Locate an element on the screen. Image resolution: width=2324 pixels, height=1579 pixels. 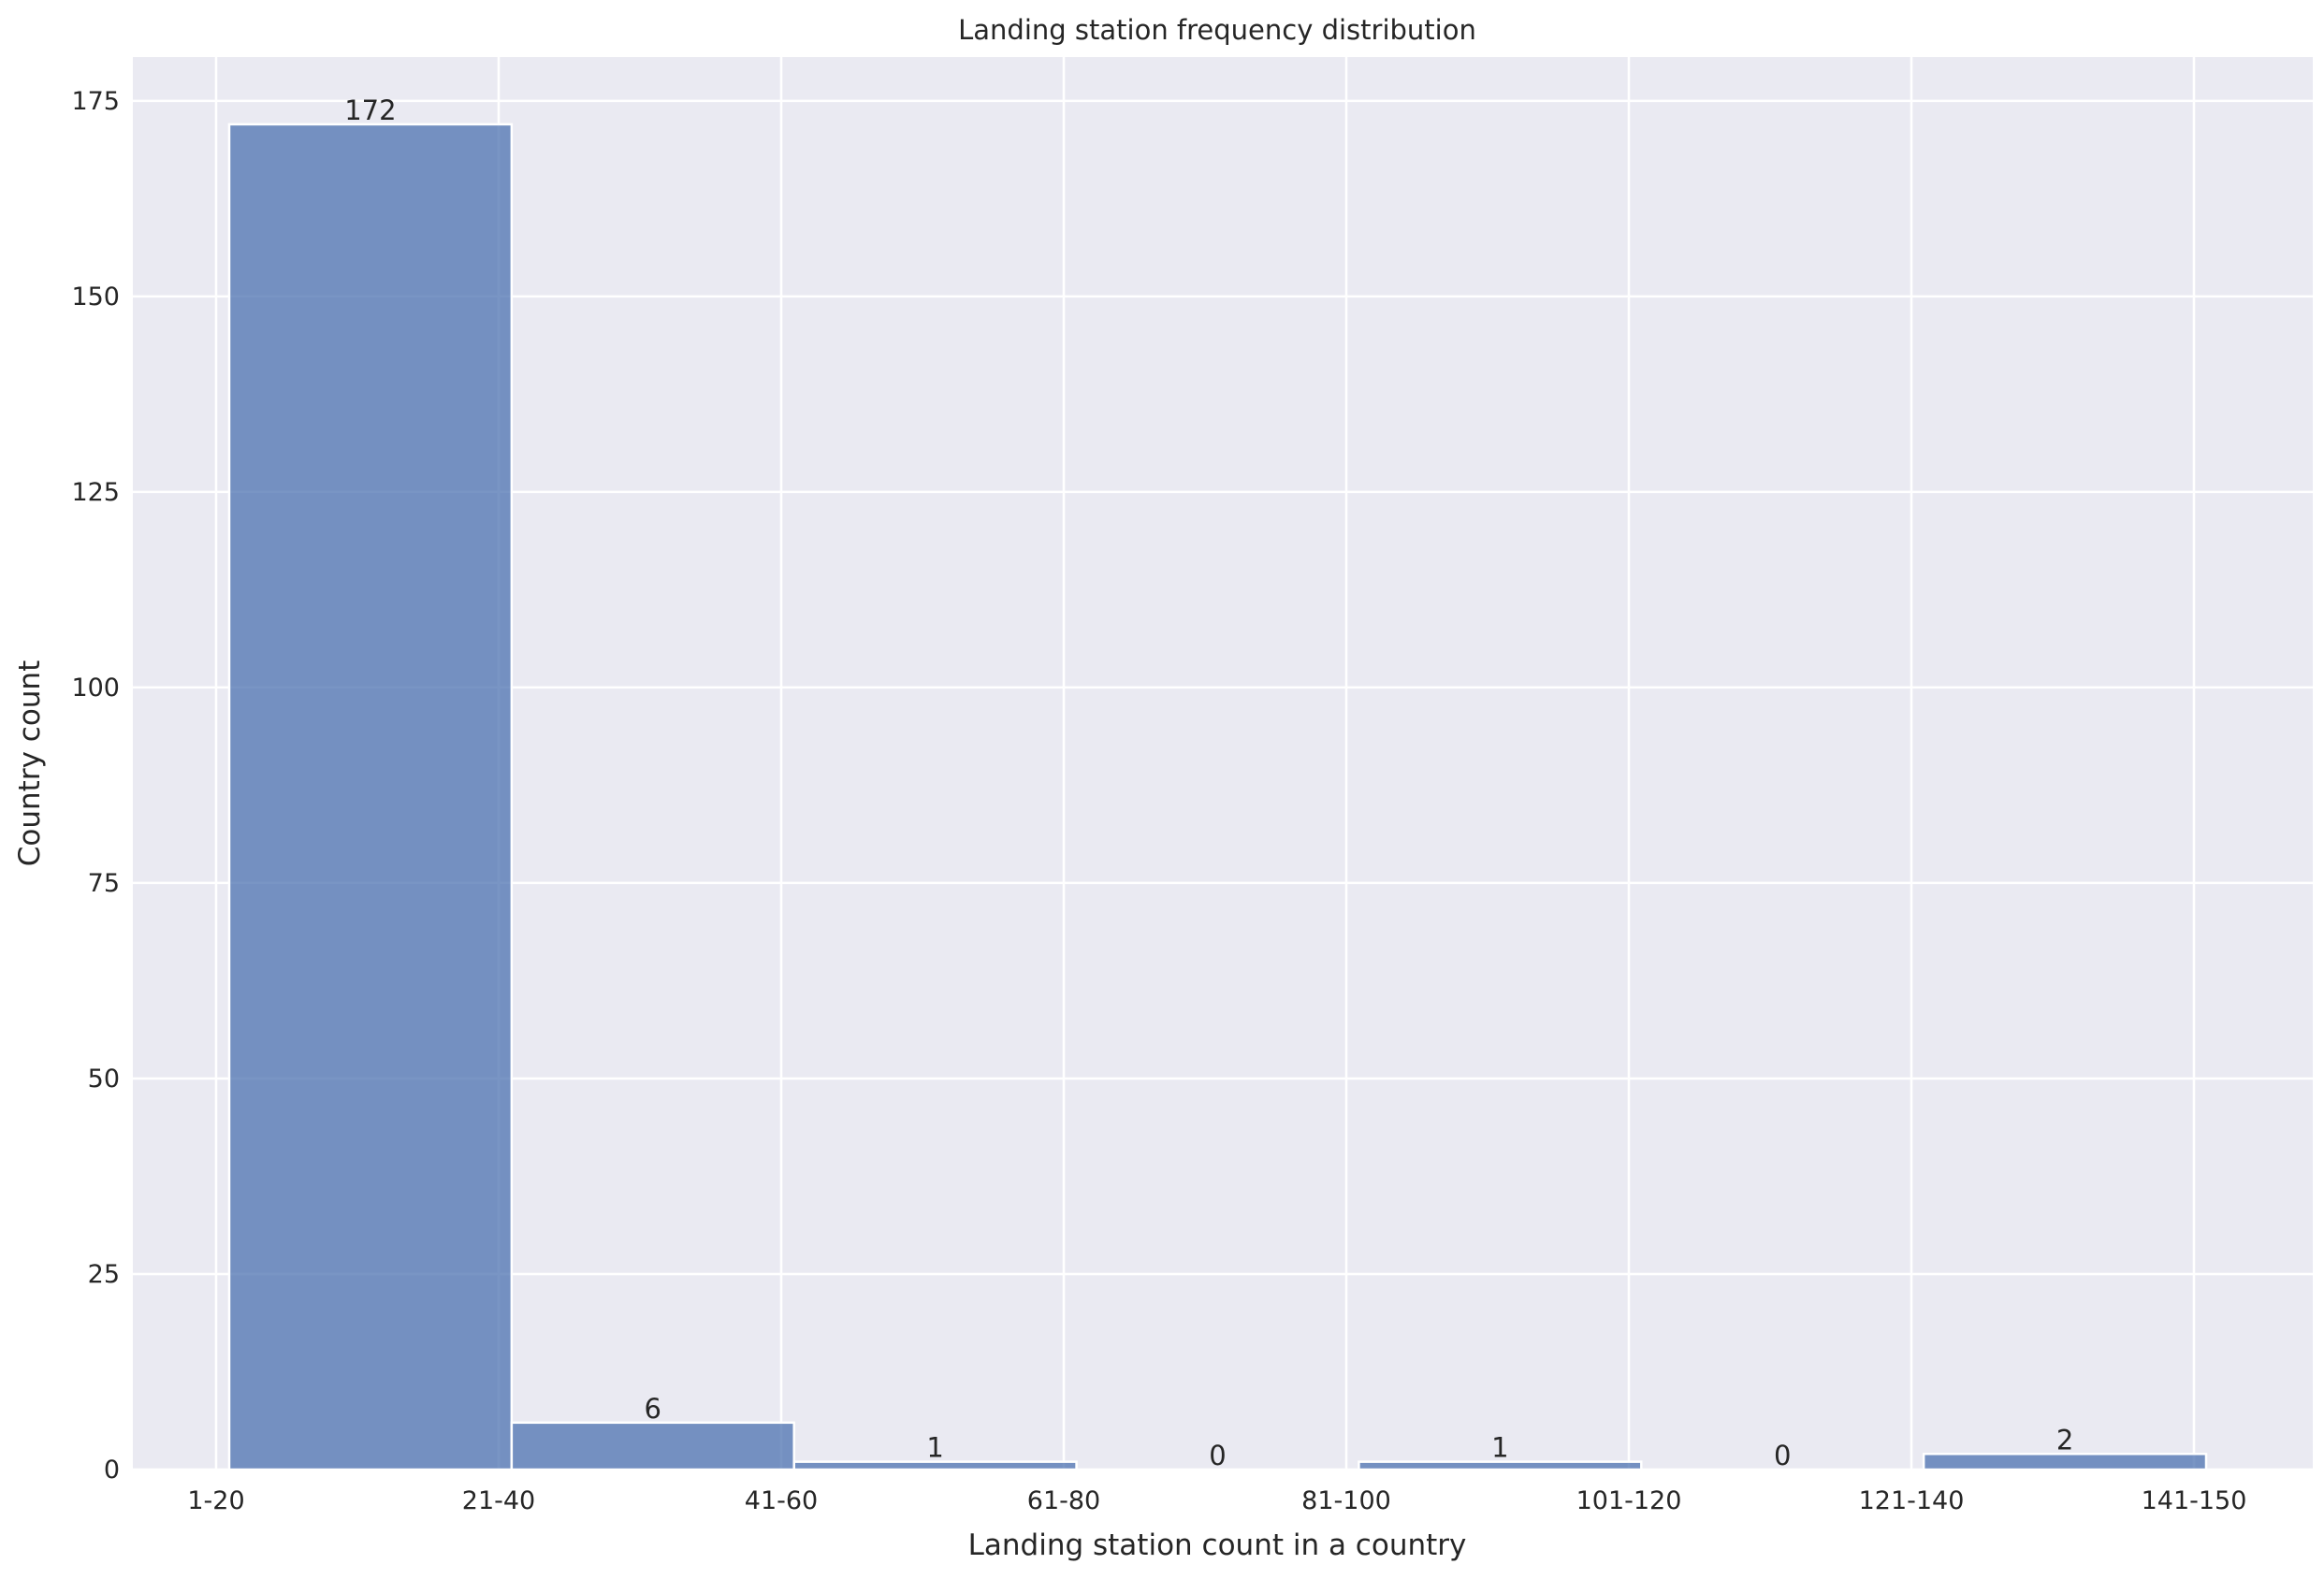
bar-value-label: 172 is located at coordinates (370, 110).